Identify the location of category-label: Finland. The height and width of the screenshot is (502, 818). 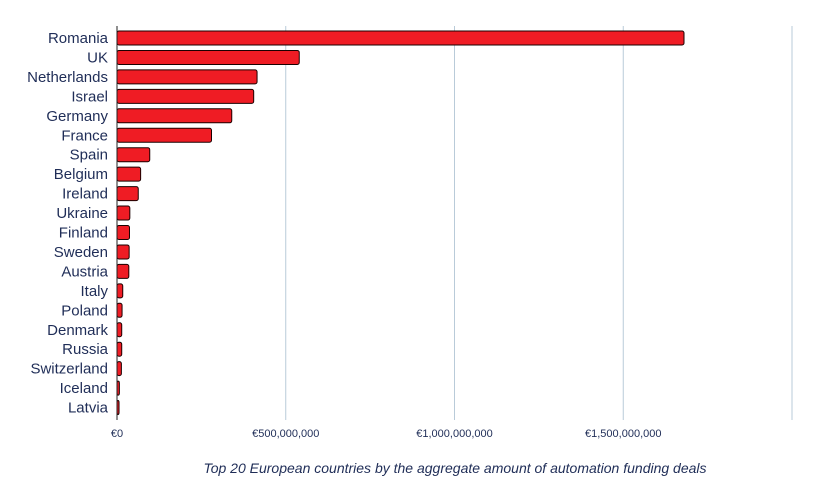
(83, 233).